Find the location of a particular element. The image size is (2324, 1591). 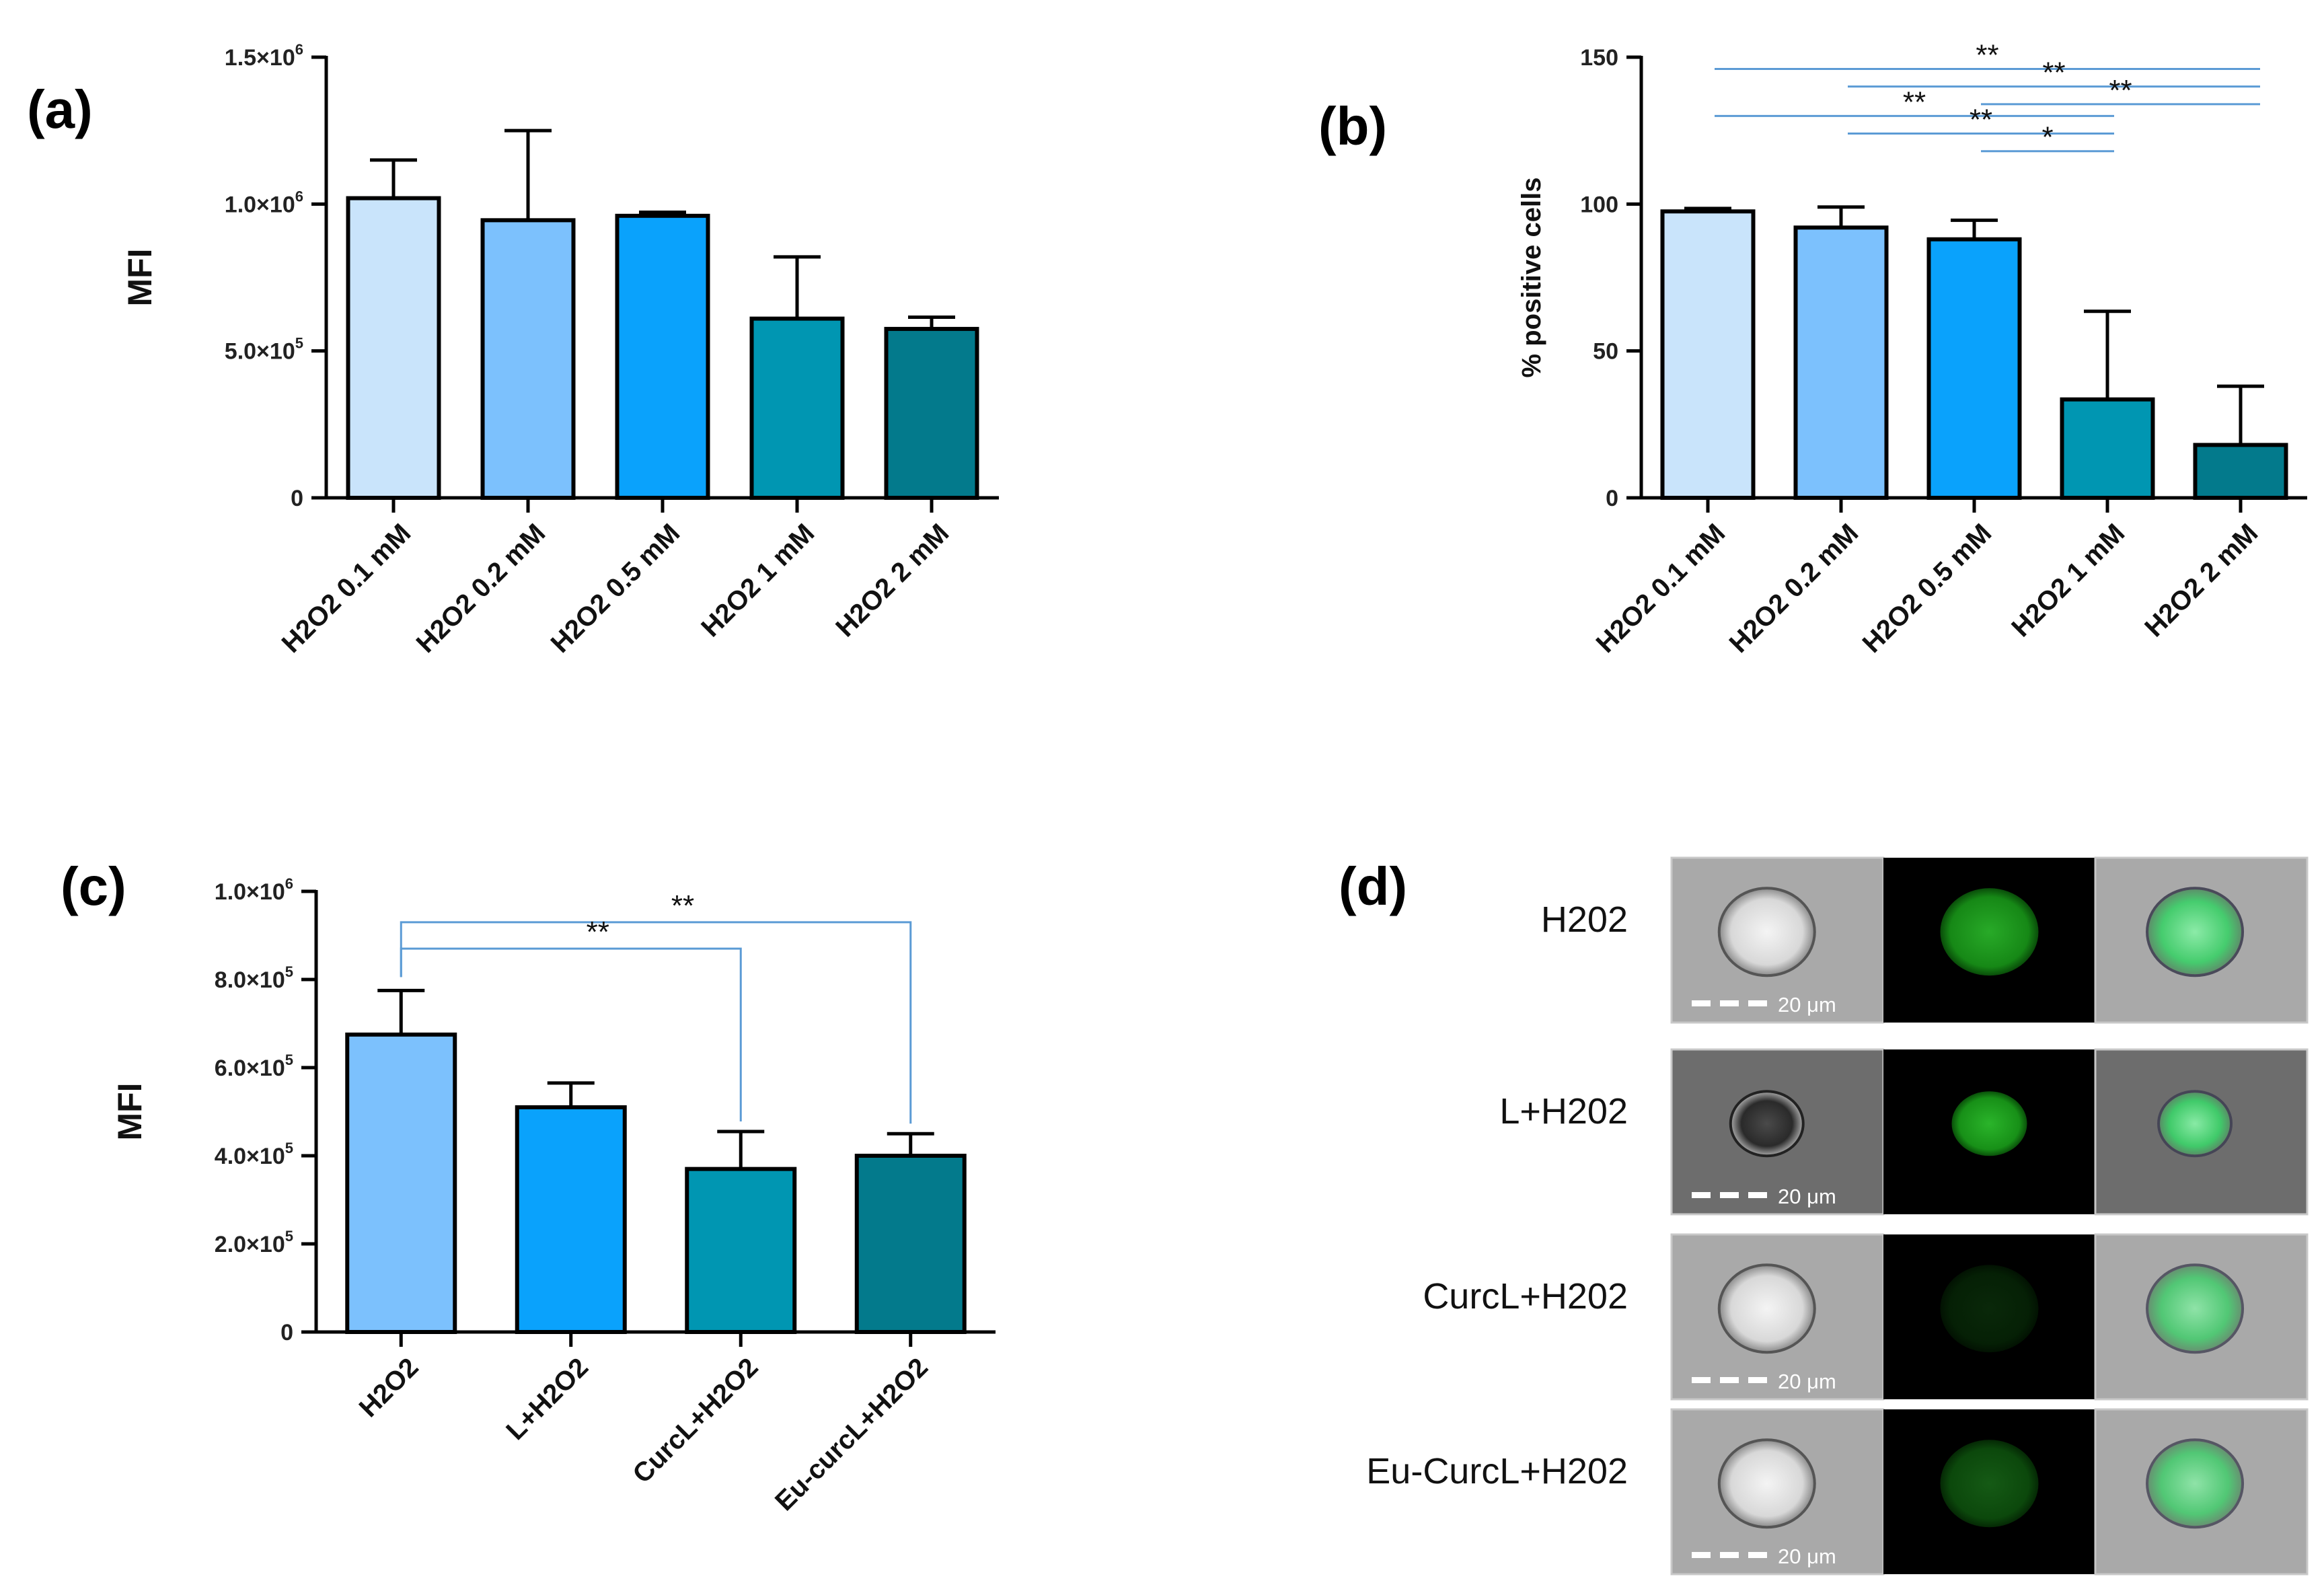

panel-label-a: (a) is located at coordinates (60, 109).